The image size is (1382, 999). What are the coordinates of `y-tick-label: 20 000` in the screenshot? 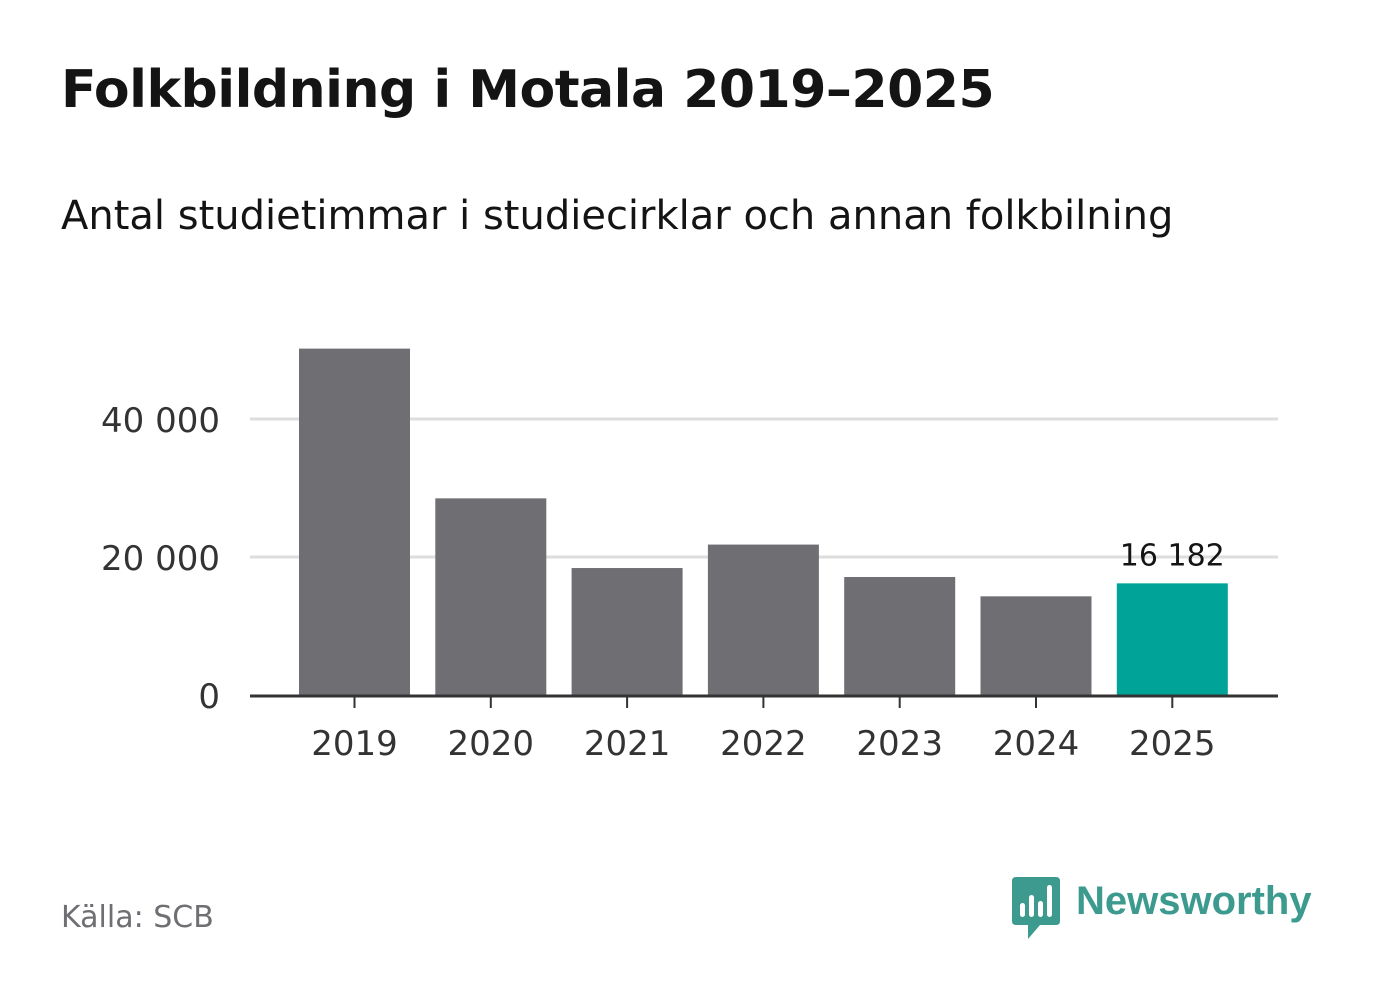 It's located at (160, 559).